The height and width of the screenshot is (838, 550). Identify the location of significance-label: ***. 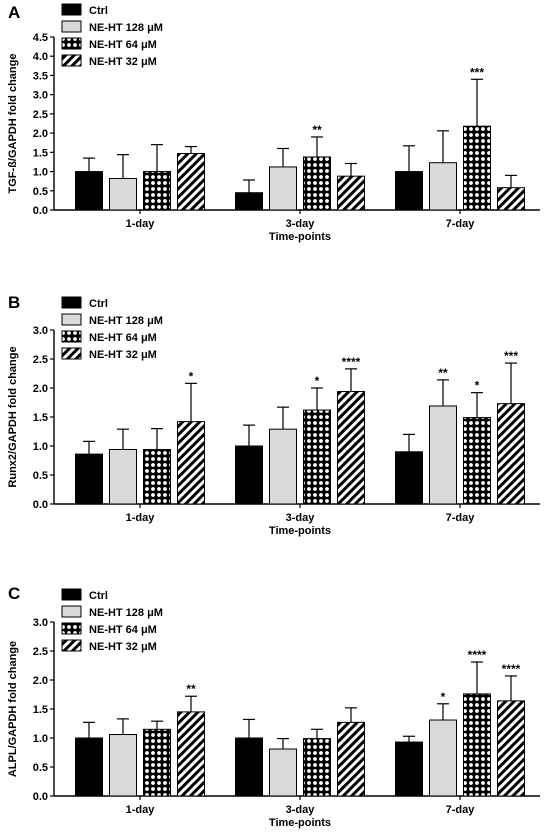
(511, 356).